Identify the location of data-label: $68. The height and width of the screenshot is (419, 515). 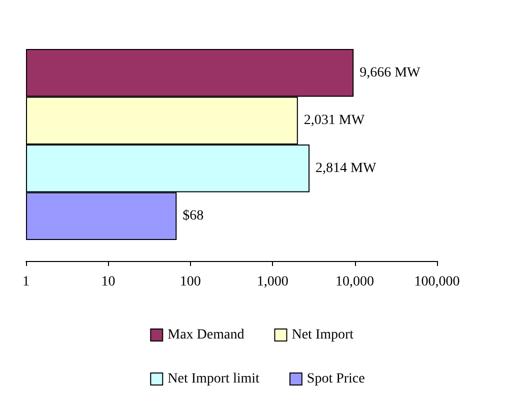
(193, 216).